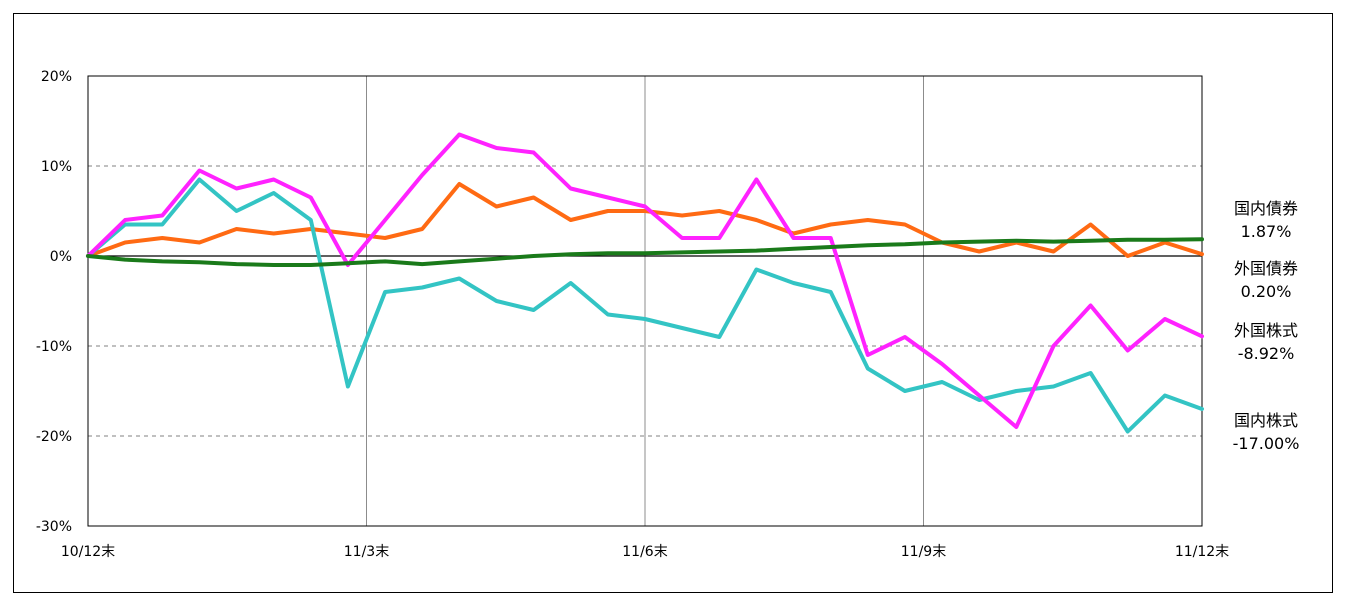  What do you see at coordinates (1266, 420) in the screenshot?
I see `series-name-label: 国内株式` at bounding box center [1266, 420].